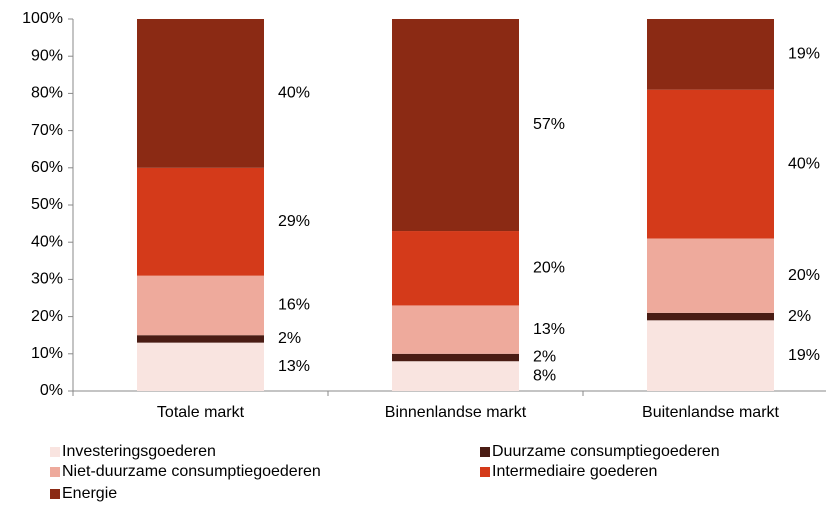 This screenshot has height=508, width=826. Describe the element at coordinates (191, 471) in the screenshot. I see `legend-label: Niet-duurzame consumptiegoederen` at that location.